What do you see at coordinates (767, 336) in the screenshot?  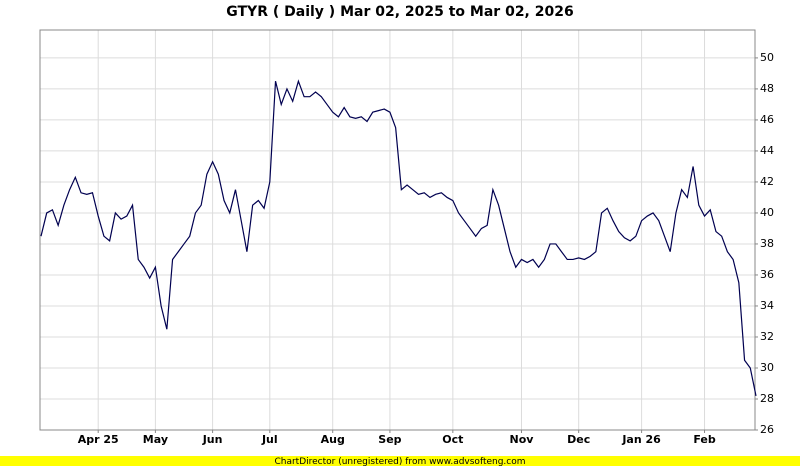 I see `y-tick-label: 32` at bounding box center [767, 336].